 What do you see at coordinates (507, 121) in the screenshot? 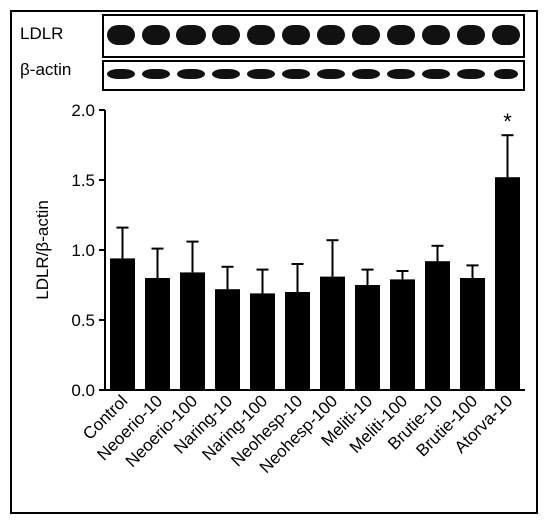
I see `significance-asterisk: *` at bounding box center [507, 121].